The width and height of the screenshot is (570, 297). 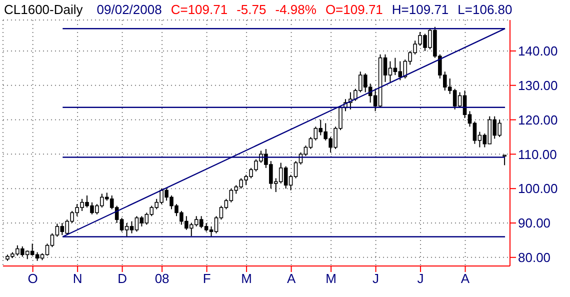 What do you see at coordinates (206, 278) in the screenshot?
I see `x-tick-label: F` at bounding box center [206, 278].